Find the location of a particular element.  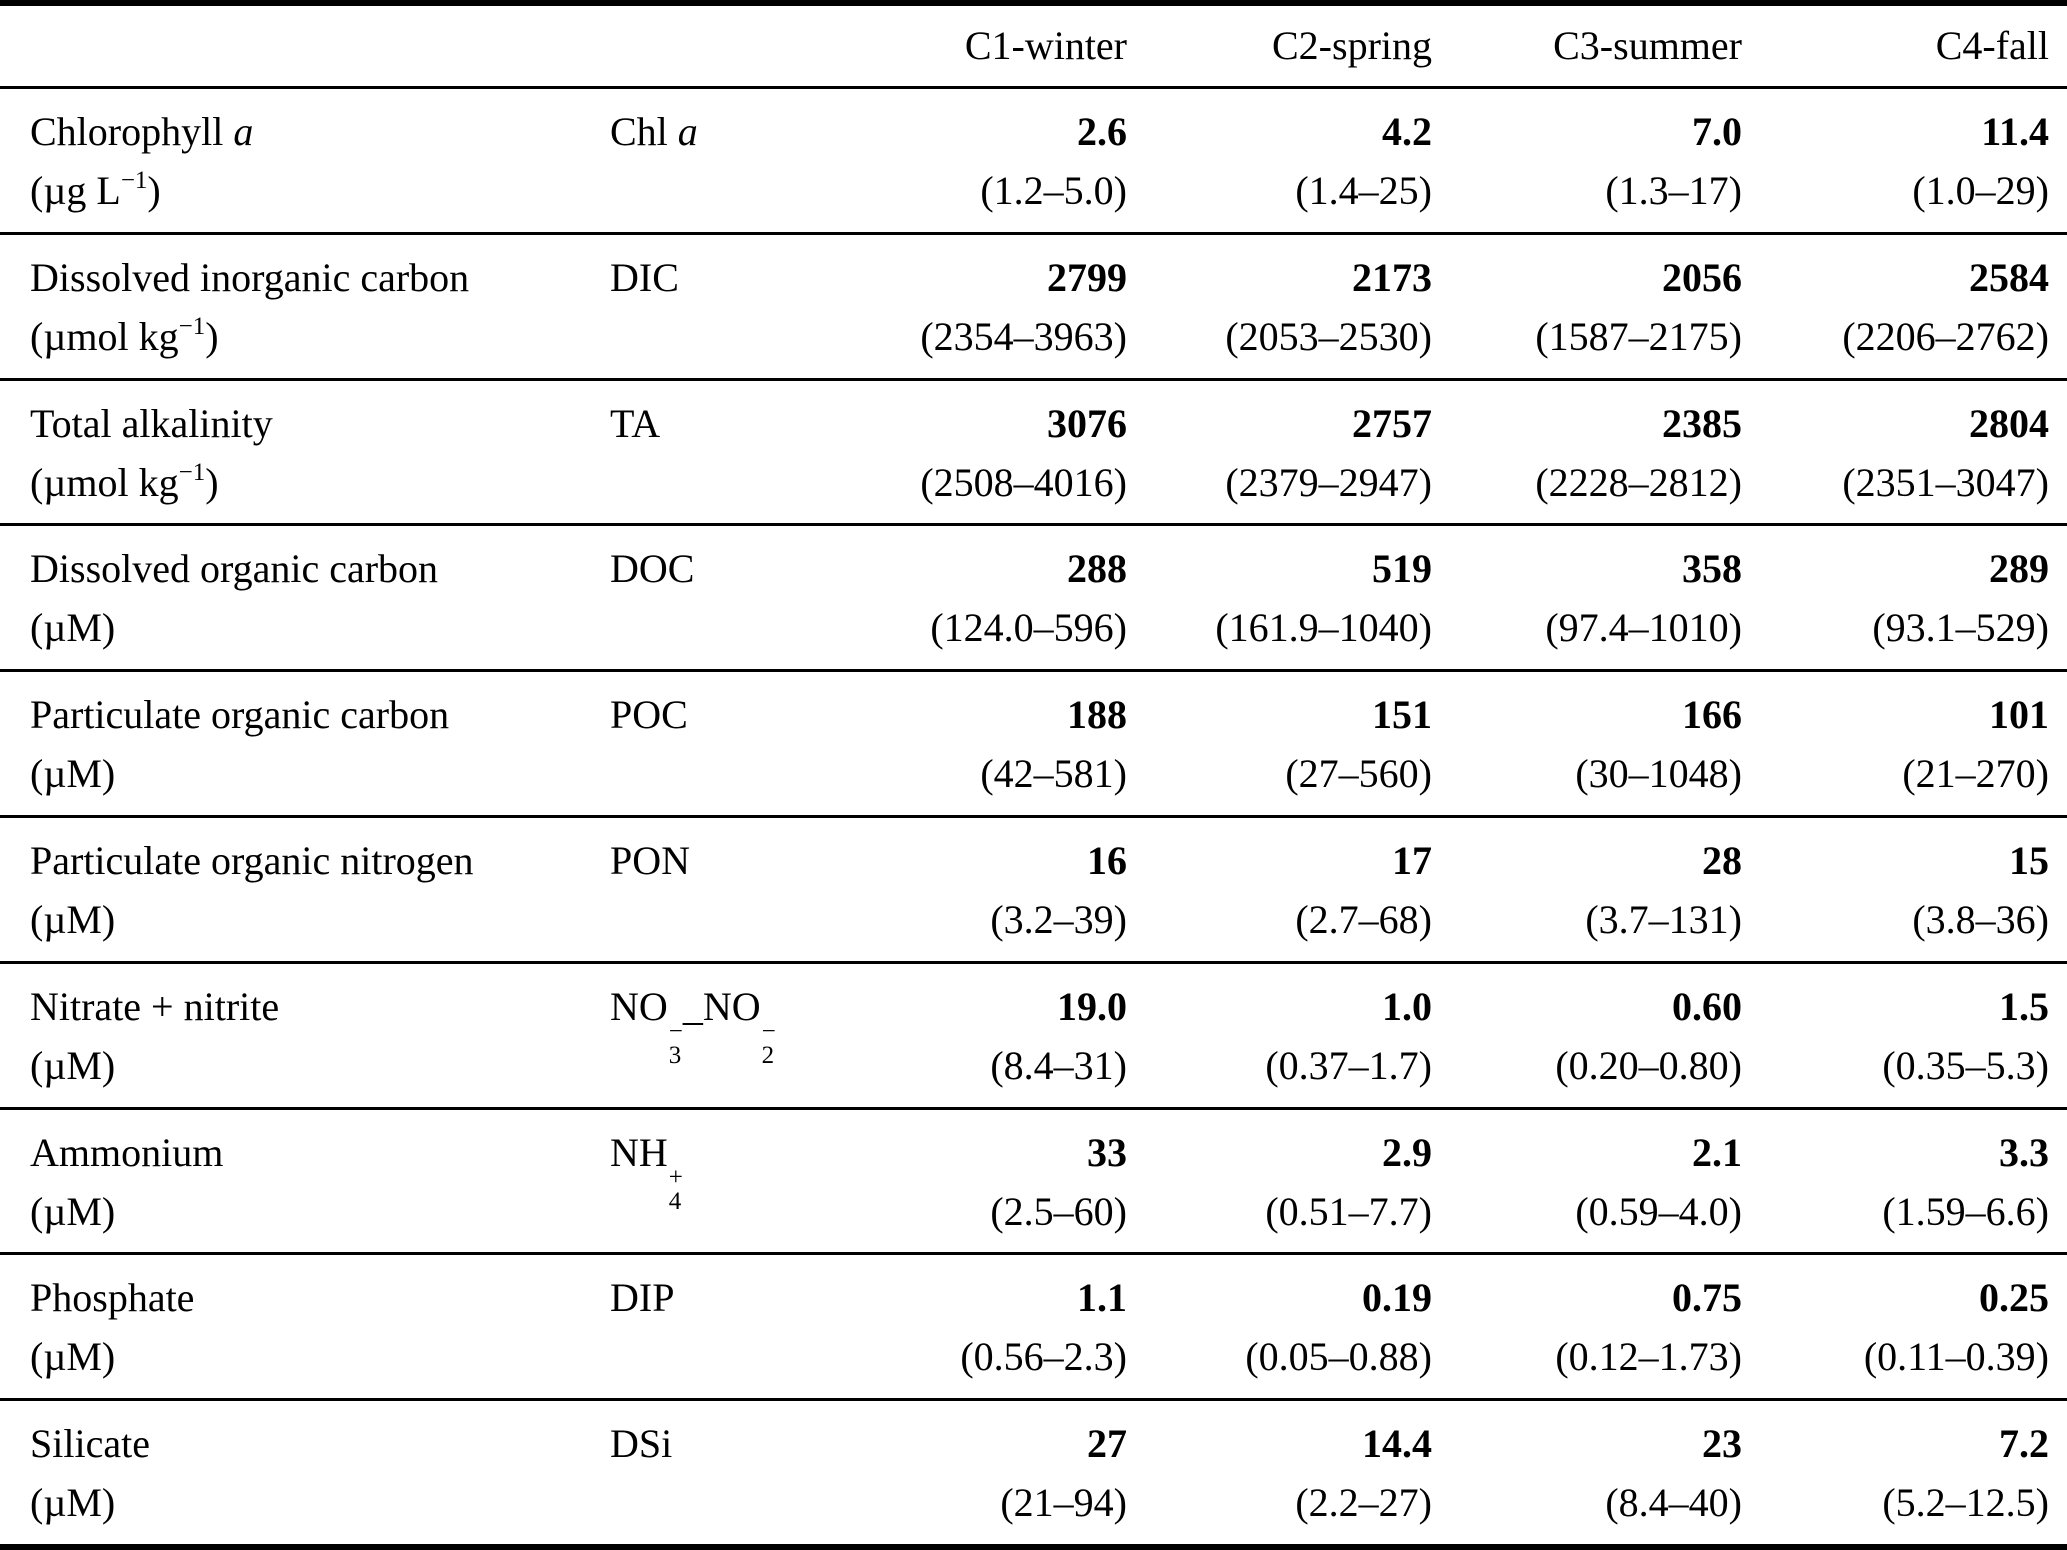

parameter-cell: Total alkalinity (µmol kg−1) is located at coordinates (305, 452).